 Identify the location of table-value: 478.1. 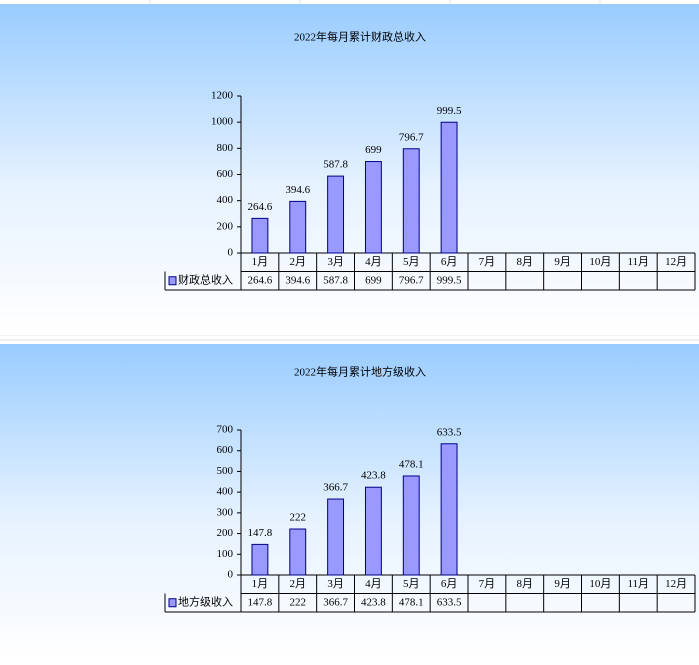
(411, 602).